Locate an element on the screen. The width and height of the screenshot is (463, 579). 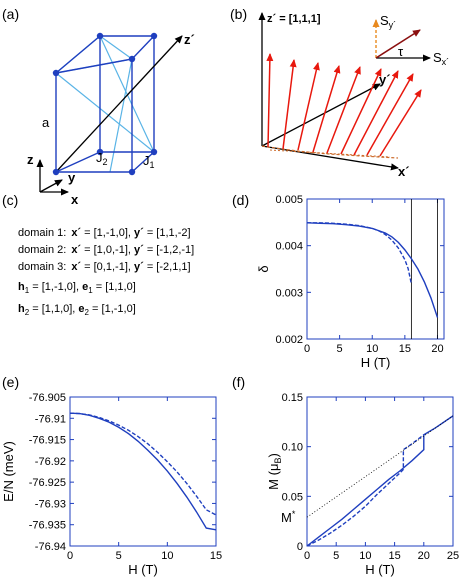
tau-label: τ is located at coordinates (401, 51).